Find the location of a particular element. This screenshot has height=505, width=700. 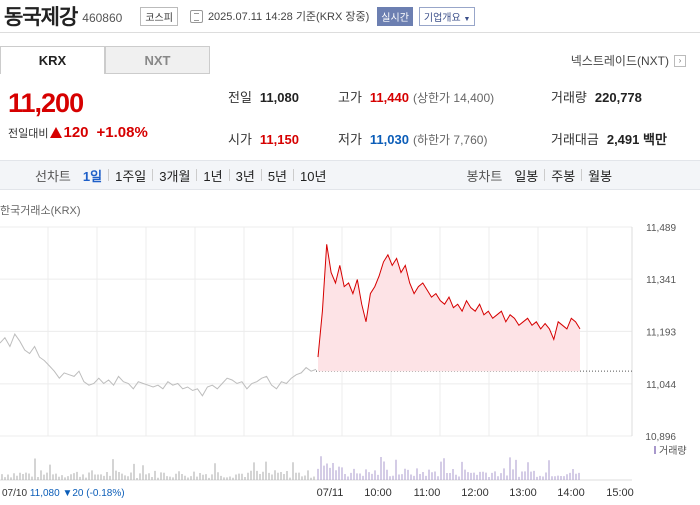

stat-open: 시가 11,150 is located at coordinates (263, 138).